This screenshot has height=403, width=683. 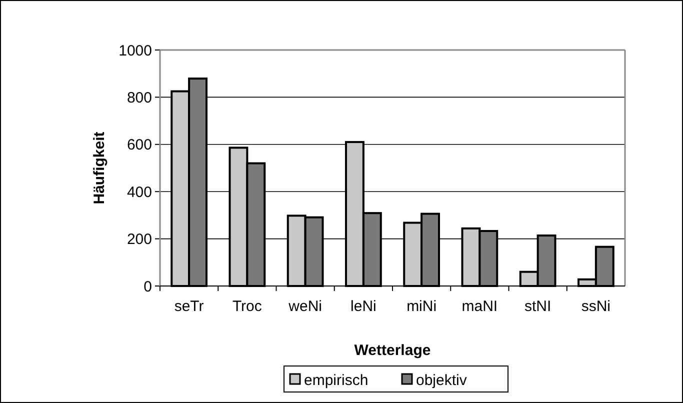 I want to click on y-tick-label: 400, so click(x=139, y=192).